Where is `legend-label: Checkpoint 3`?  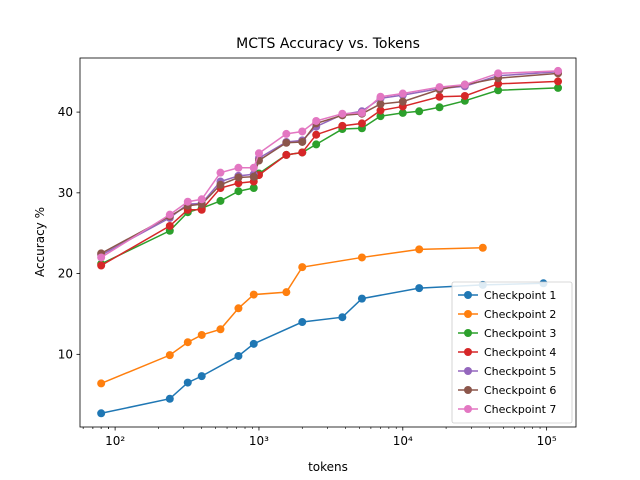
legend-label: Checkpoint 3 is located at coordinates (520, 333).